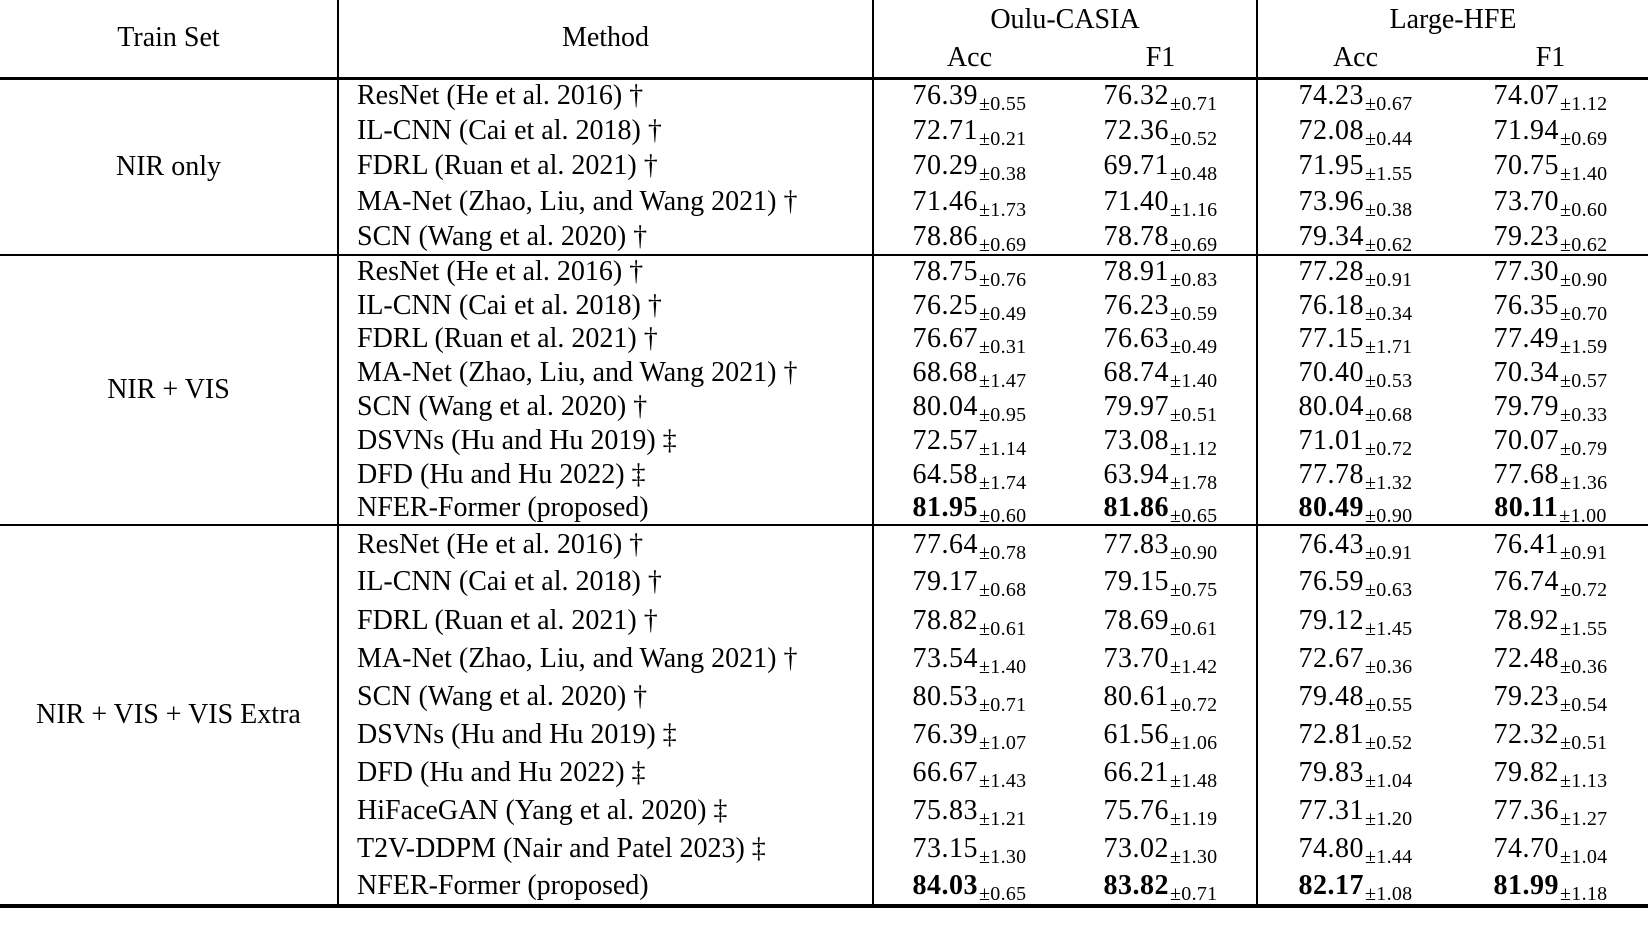  What do you see at coordinates (1161, 272) in the screenshot?
I see `value-cell: 78.91±0.83` at bounding box center [1161, 272].